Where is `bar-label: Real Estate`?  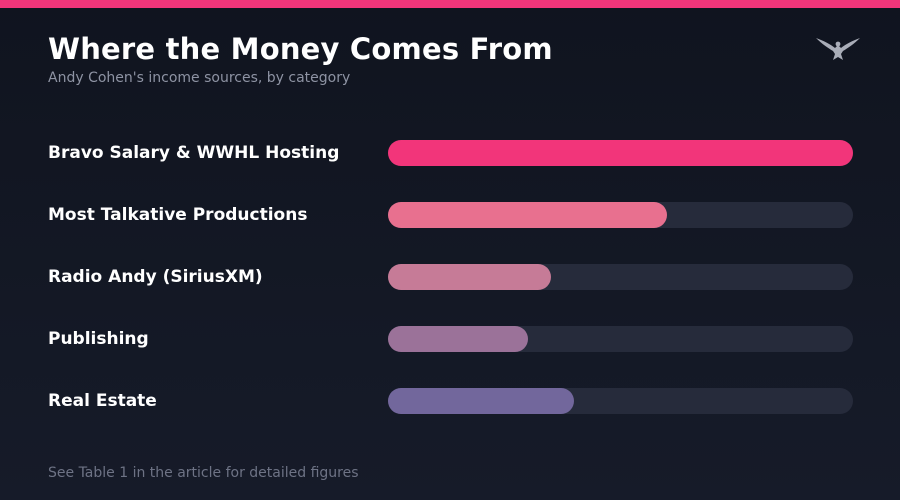 bar-label: Real Estate is located at coordinates (102, 401).